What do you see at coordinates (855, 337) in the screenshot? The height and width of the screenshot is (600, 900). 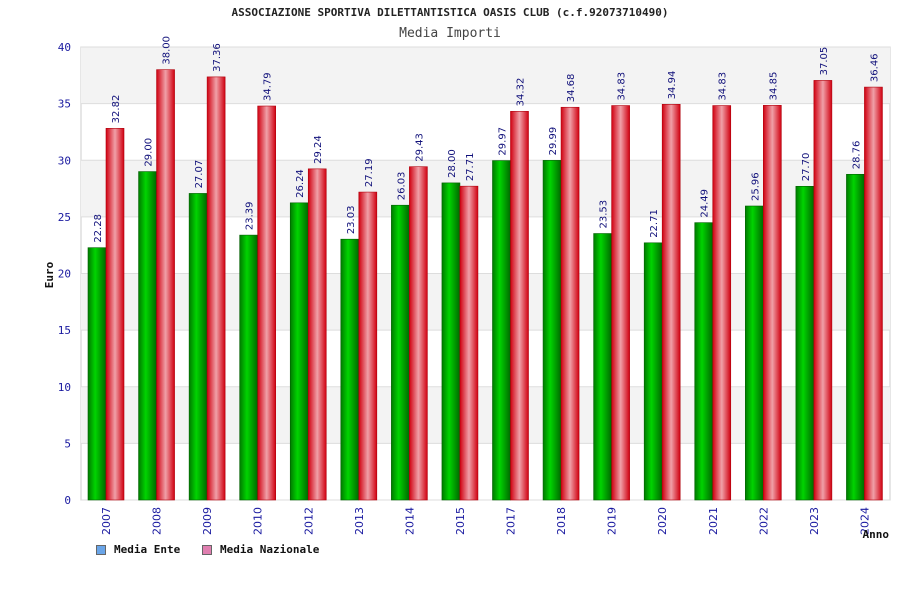 I see `bar-media-ente-2024` at bounding box center [855, 337].